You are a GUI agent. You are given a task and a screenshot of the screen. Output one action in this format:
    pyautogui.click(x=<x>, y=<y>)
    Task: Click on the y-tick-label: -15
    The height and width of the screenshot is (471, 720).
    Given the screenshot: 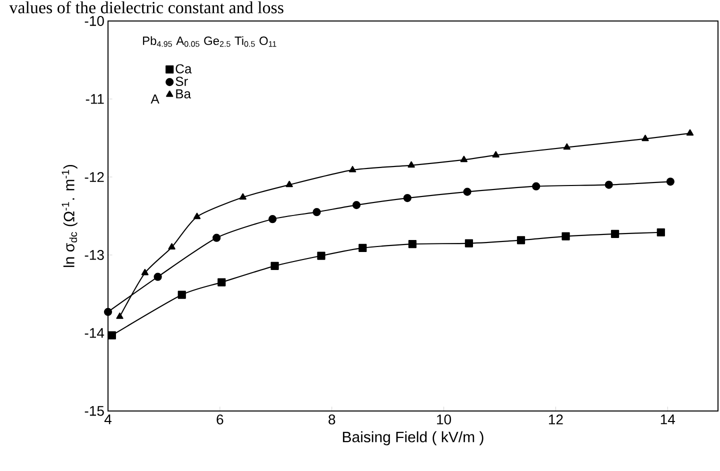 What is the action you would take?
    pyautogui.click(x=94, y=411)
    